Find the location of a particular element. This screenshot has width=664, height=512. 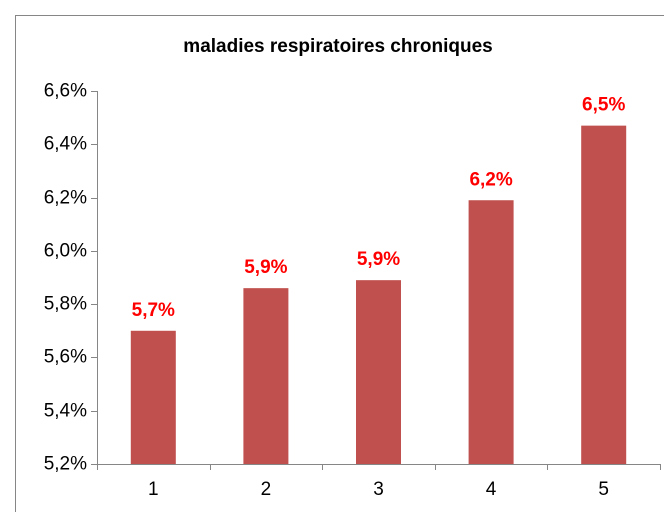

x-tick-label: 1 is located at coordinates (153, 489).